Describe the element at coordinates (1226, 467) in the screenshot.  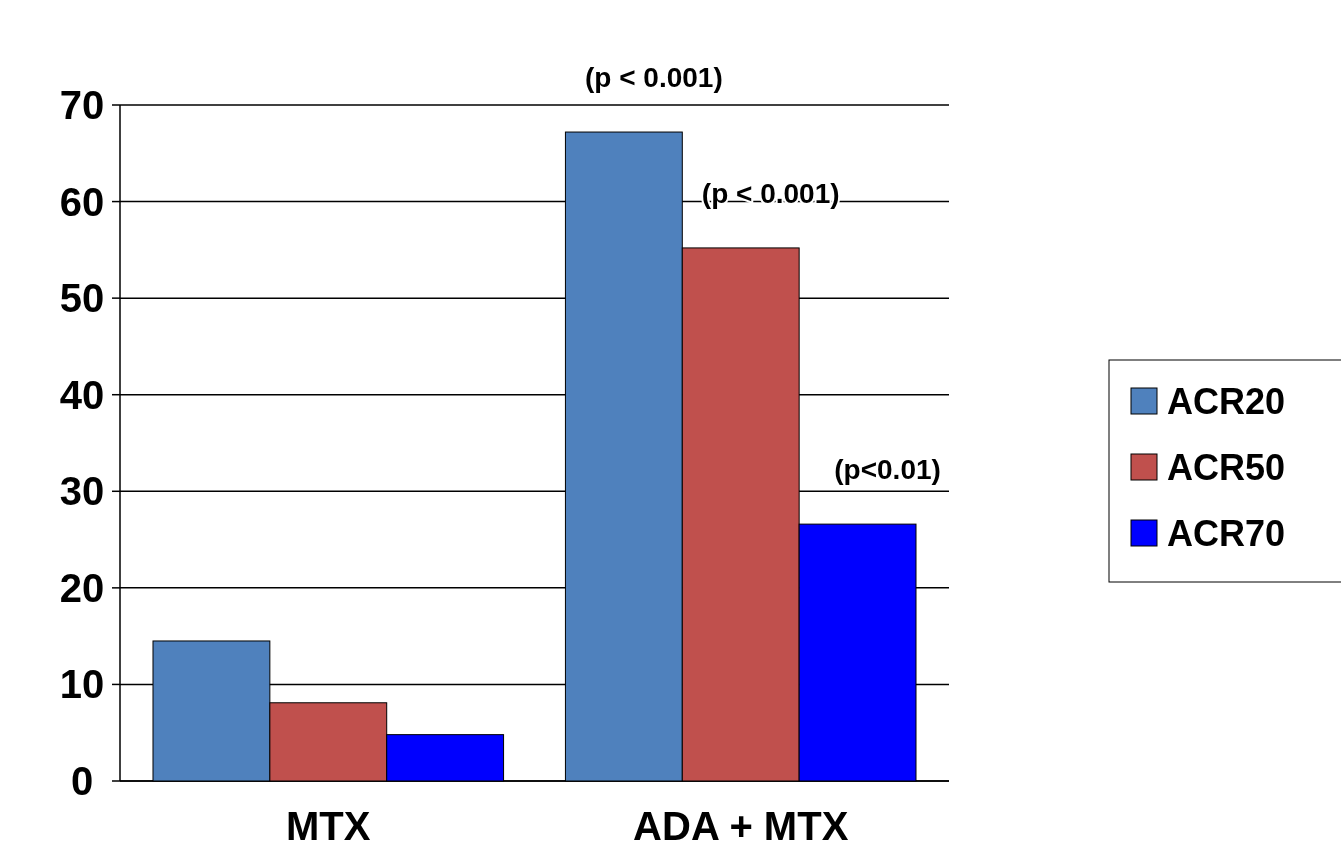
I see `legend-label: ACR50` at that location.